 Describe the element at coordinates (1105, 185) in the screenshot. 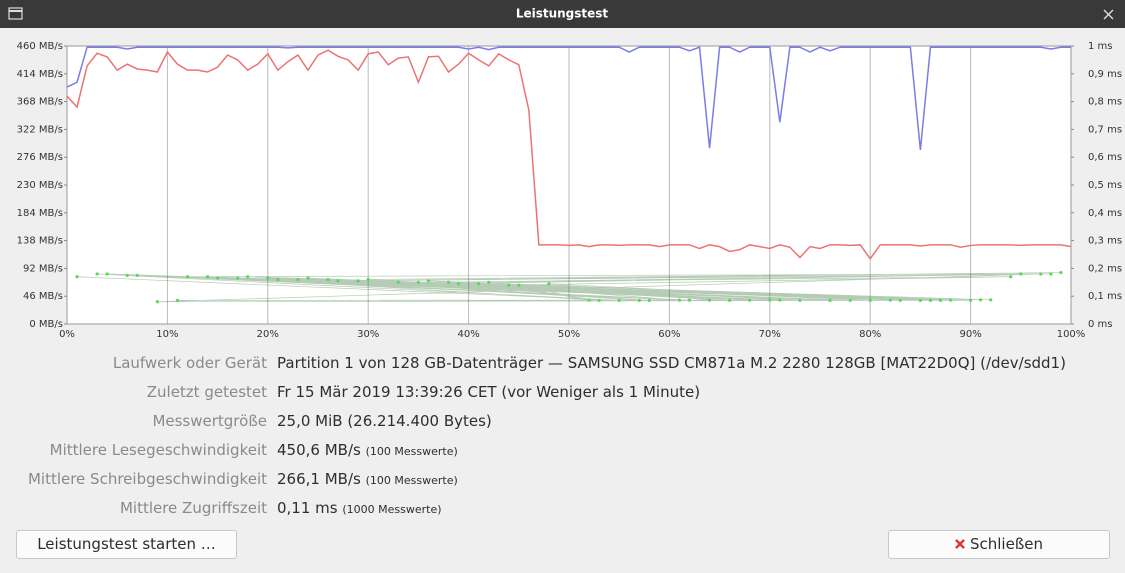

I see `y2-tick-label: 0,5 ms` at that location.